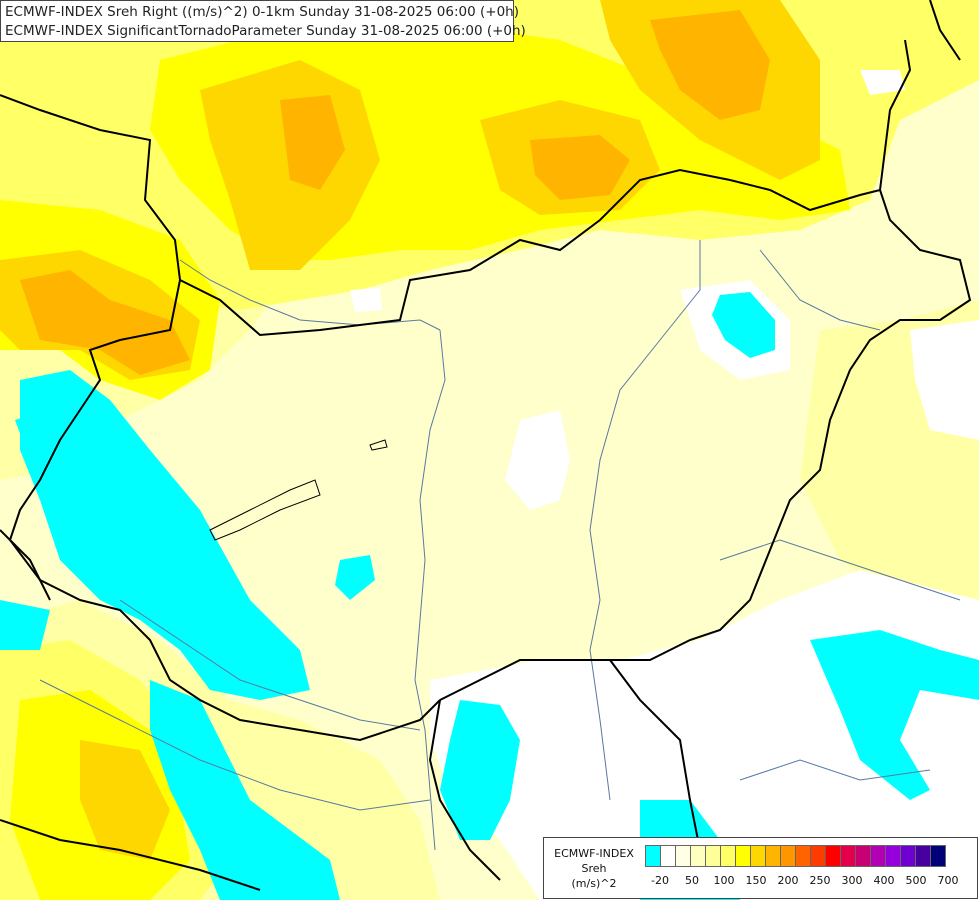 The height and width of the screenshot is (900, 979). What do you see at coordinates (355, 577) in the screenshot?
I see `field-cyan-small-center` at bounding box center [355, 577].